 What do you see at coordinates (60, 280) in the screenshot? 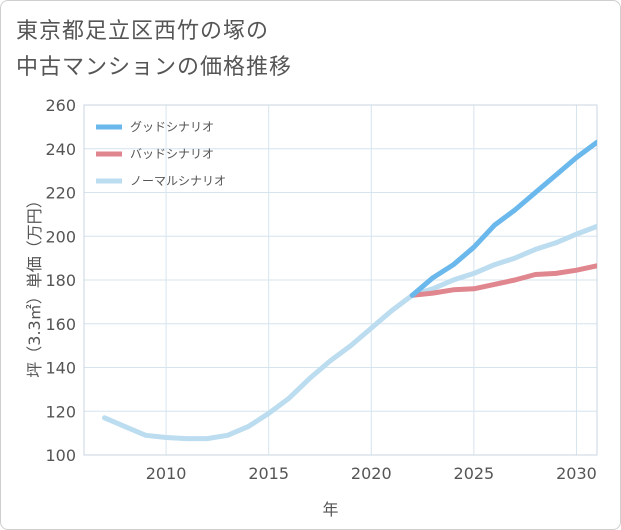
I see `y-tick-label: 180` at bounding box center [60, 280].